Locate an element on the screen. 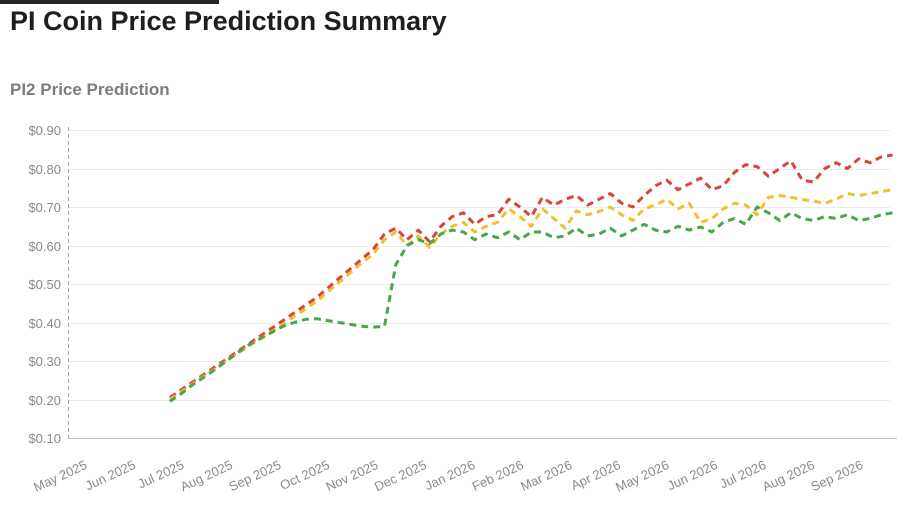 The image size is (897, 508). chart-heading: PI2 Price Prediction is located at coordinates (90, 89).